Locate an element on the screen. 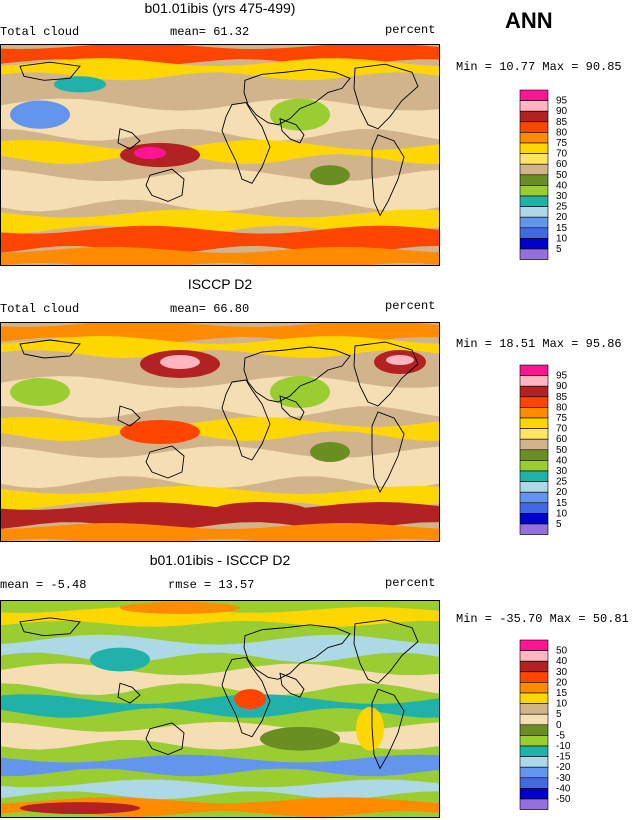 The image size is (634, 820). colorbar-1-label: 95 is located at coordinates (562, 101).